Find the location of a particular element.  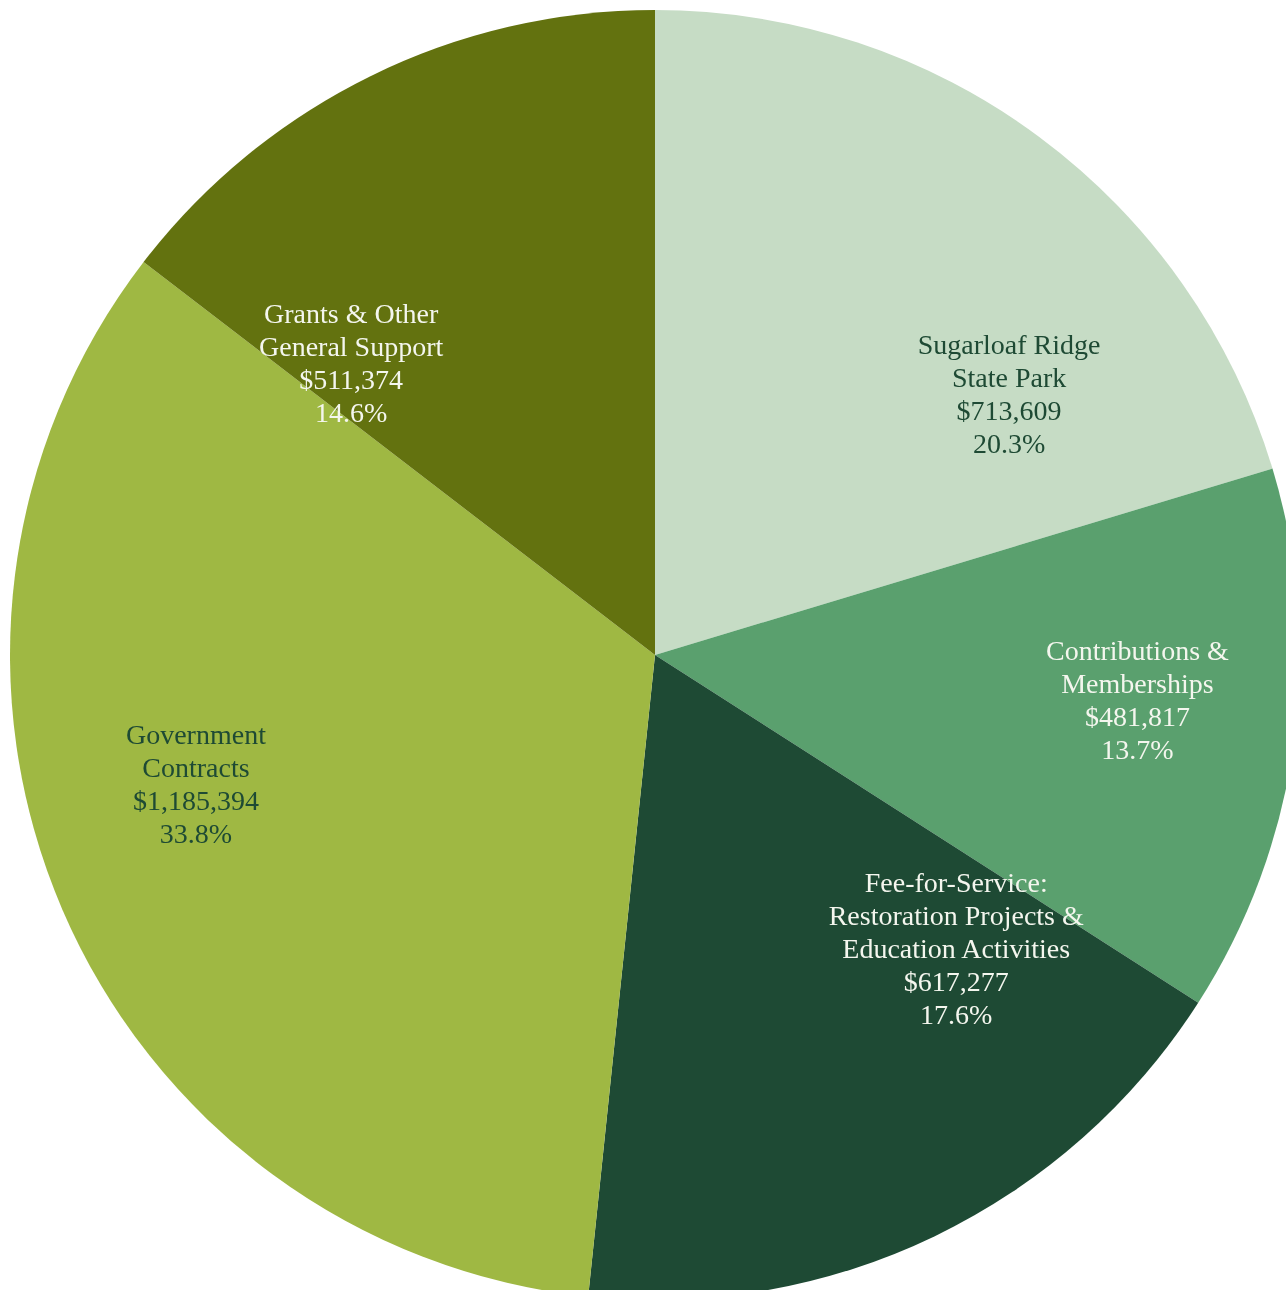

data-label: $617,277 17.6% is located at coordinates (956, 997).